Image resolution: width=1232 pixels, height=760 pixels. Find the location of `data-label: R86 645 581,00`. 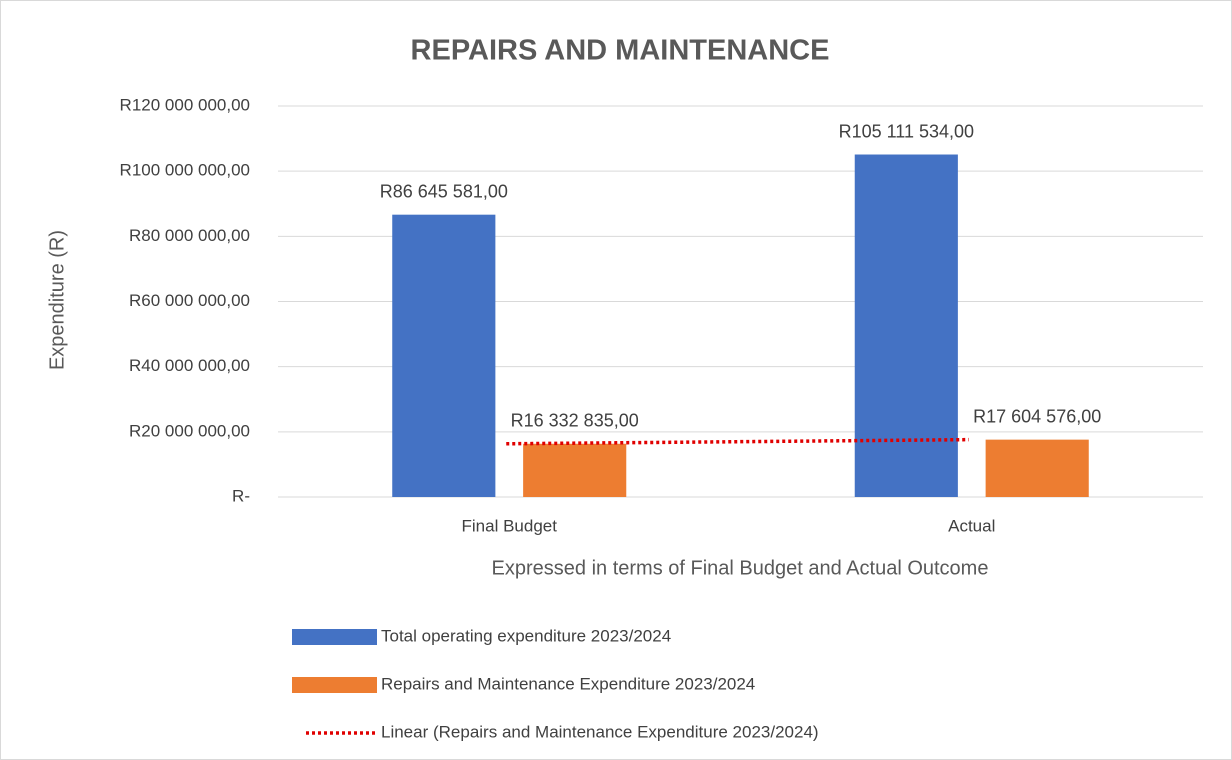

data-label: R86 645 581,00 is located at coordinates (444, 191).